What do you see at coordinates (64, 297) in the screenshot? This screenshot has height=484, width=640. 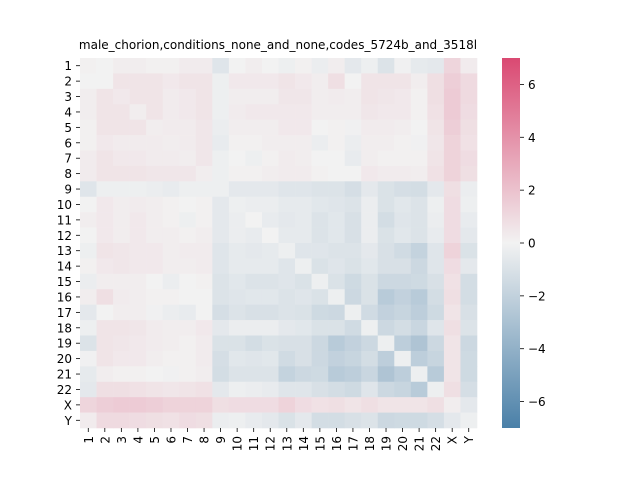 I see `row-tick-label: 16` at bounding box center [64, 297].